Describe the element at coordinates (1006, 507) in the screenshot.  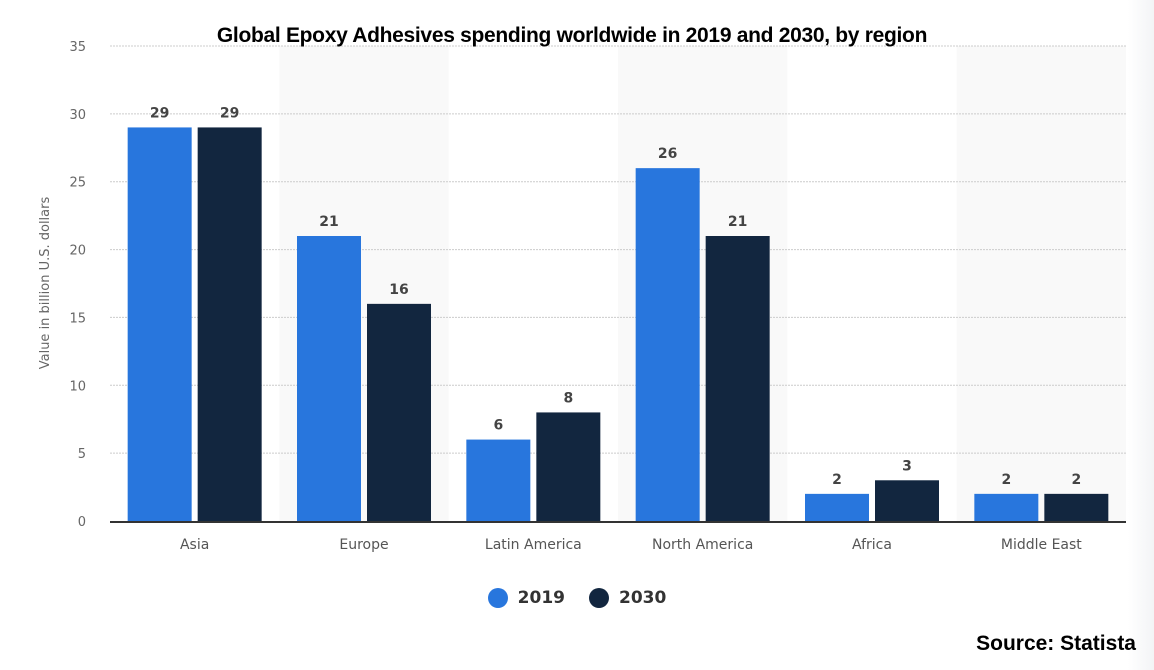
I see `bar-2019-middle-east` at that location.